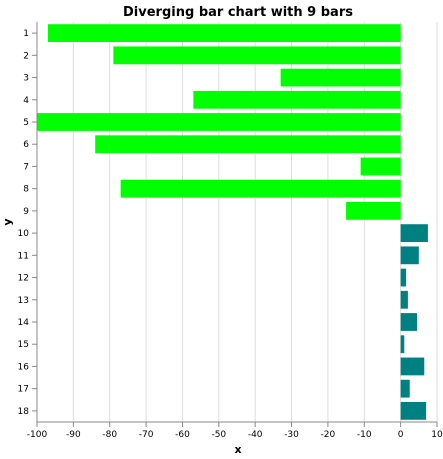 The width and height of the screenshot is (443, 459). Describe the element at coordinates (291, 435) in the screenshot. I see `x-tick-label: -30` at that location.